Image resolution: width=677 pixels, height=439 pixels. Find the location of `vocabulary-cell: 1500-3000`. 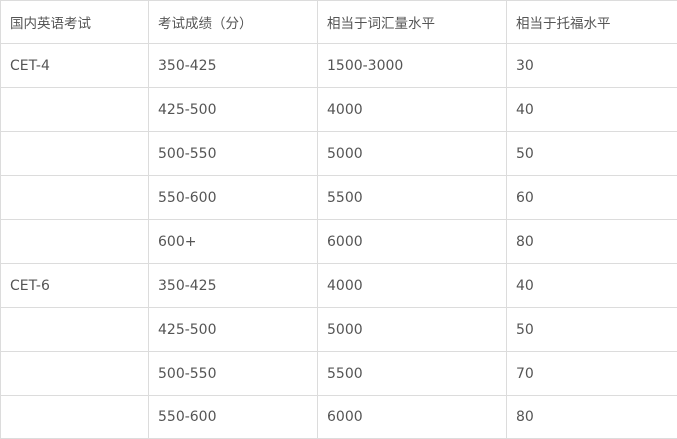

vocabulary-cell: 1500-3000 is located at coordinates (412, 66).